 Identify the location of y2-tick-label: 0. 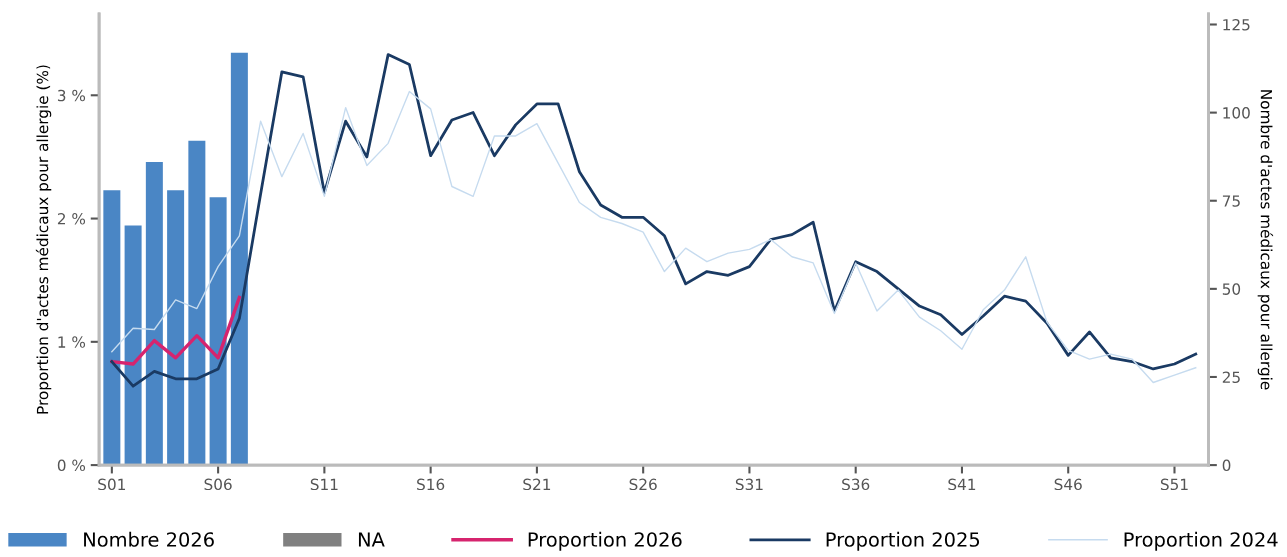
(1226, 465).